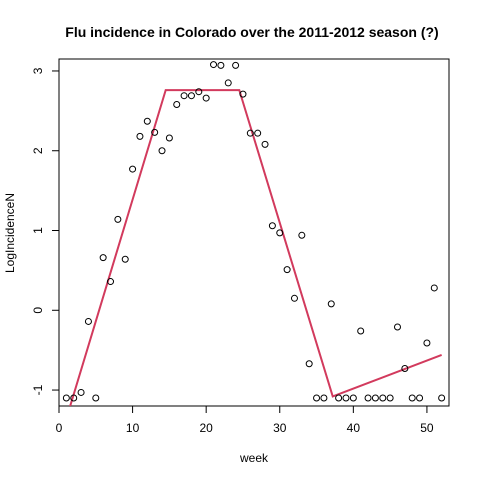 The width and height of the screenshot is (480, 480). Describe the element at coordinates (10, 233) in the screenshot. I see `y-axis-label: LogIncidenceN` at that location.